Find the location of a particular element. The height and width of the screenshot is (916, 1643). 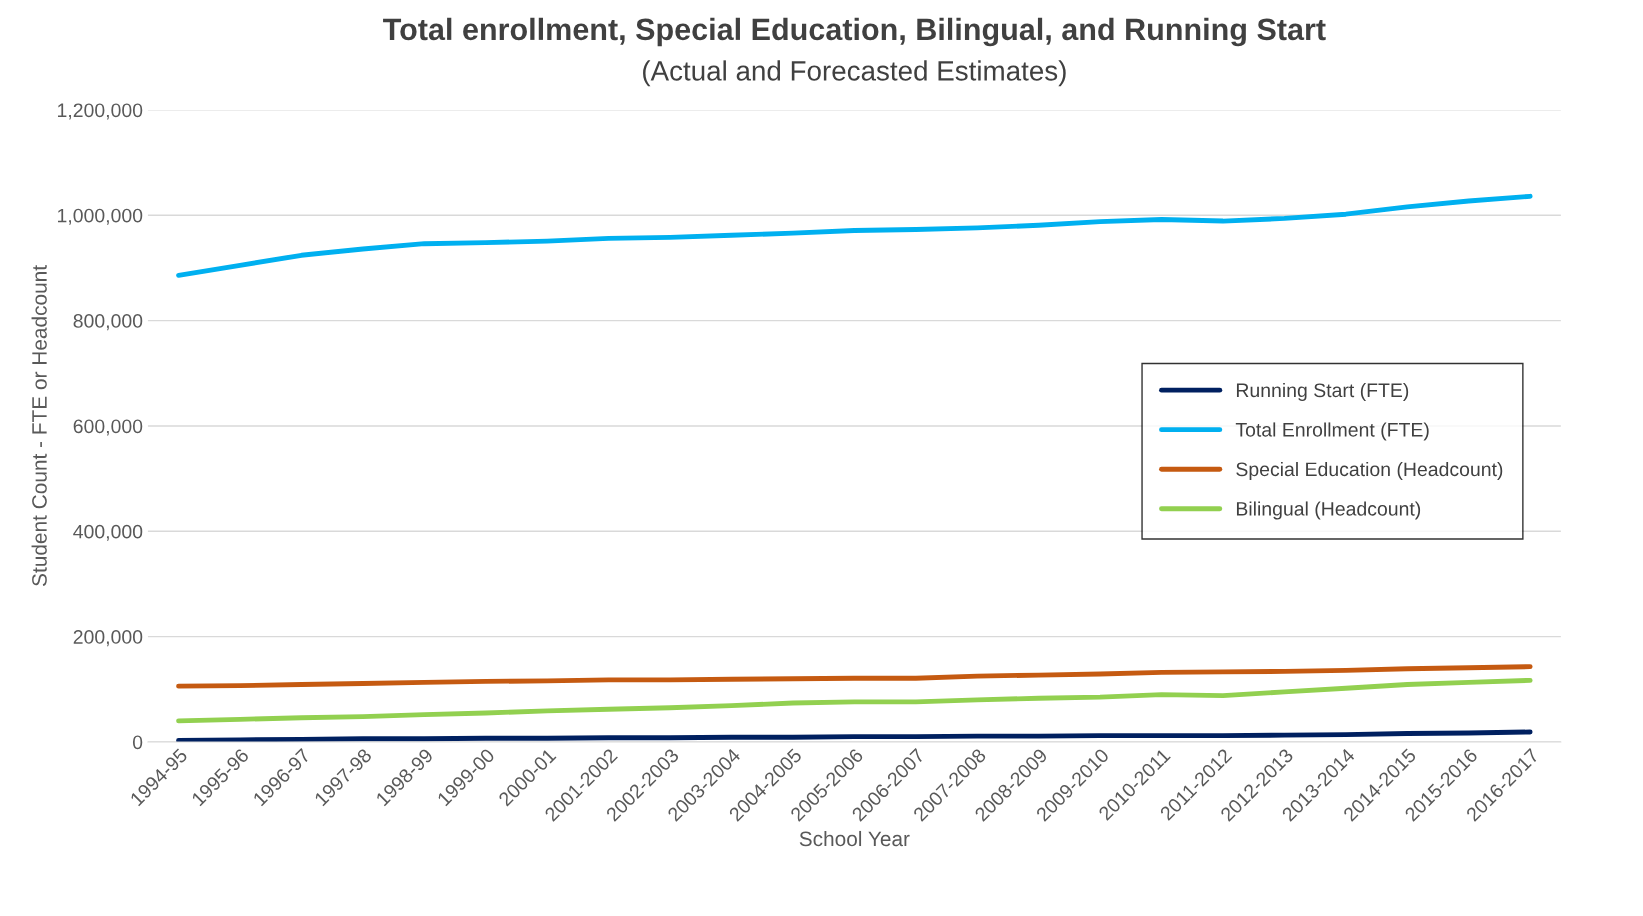

y-tick-label: 800,000 is located at coordinates (108, 322).